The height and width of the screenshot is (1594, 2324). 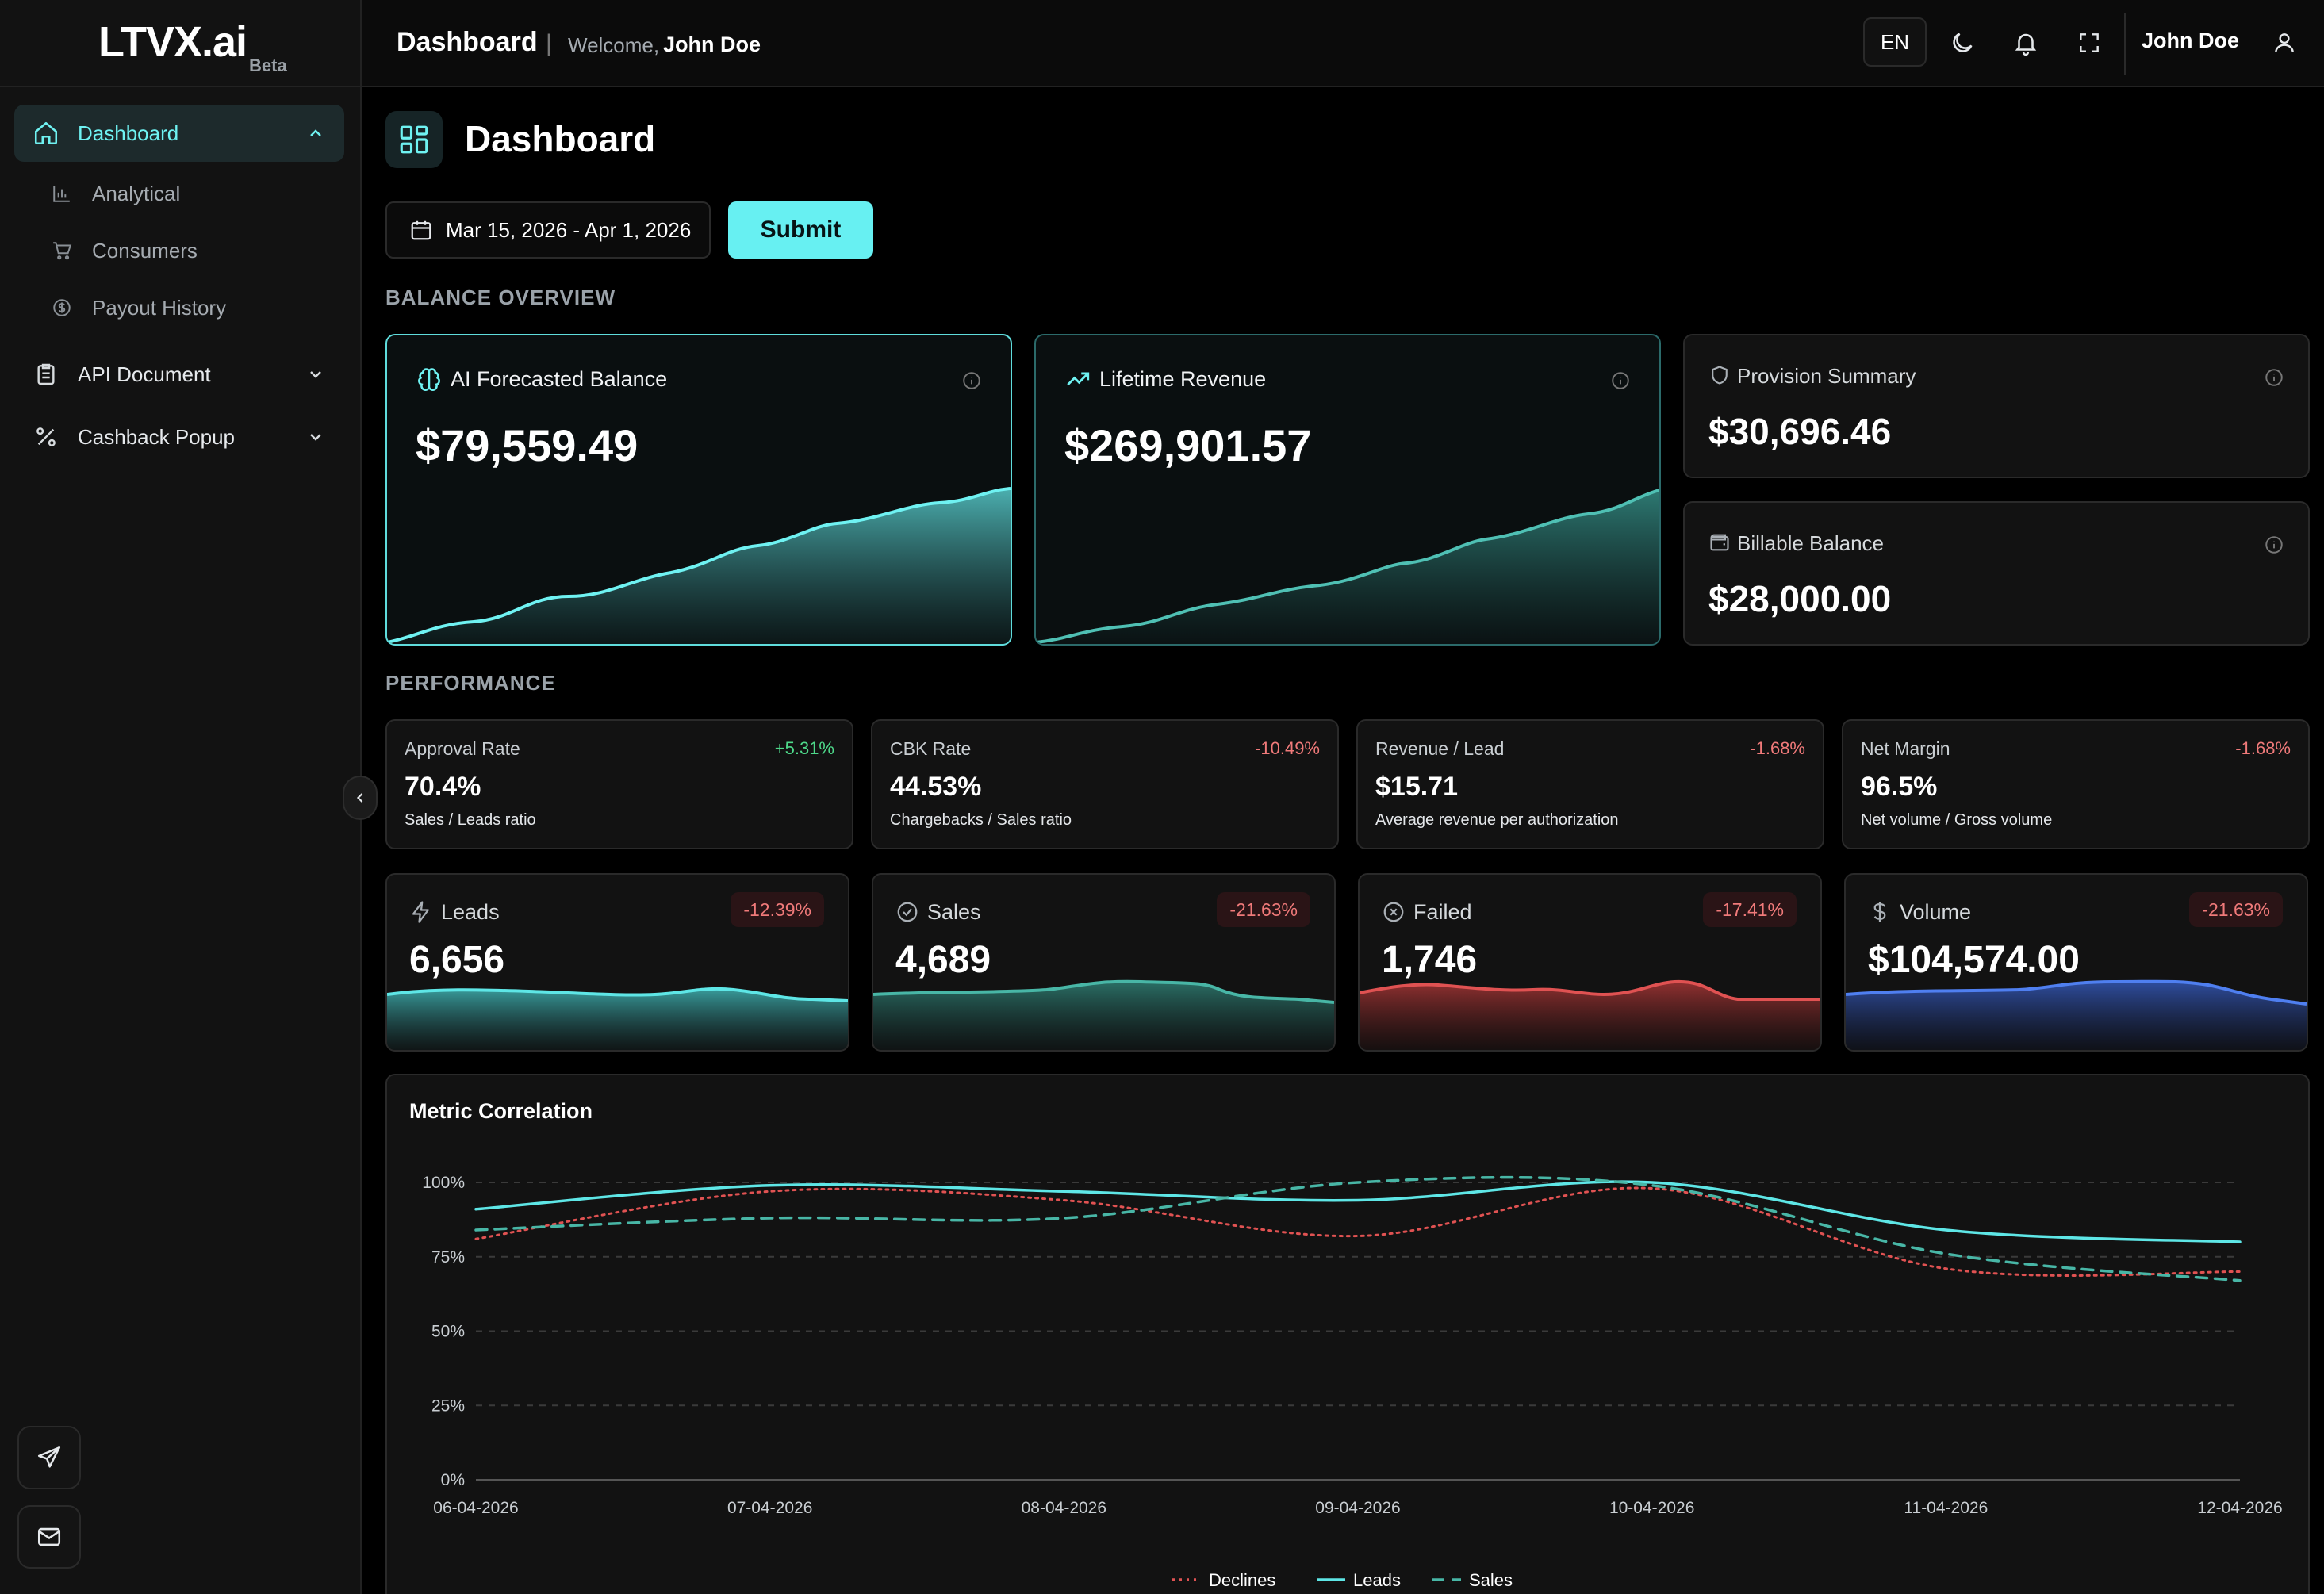 What do you see at coordinates (315, 374) in the screenshot?
I see `chevron-down-icon` at bounding box center [315, 374].